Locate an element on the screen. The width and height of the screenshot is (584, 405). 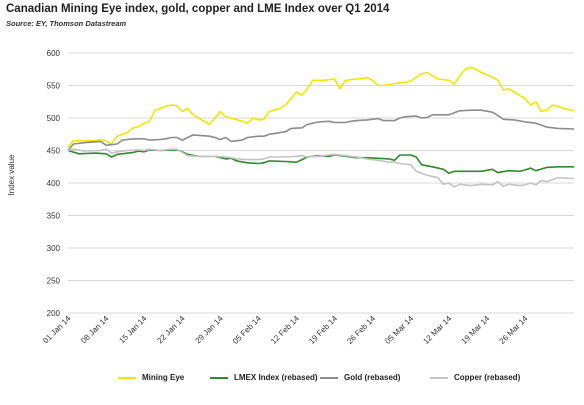
x-tick-label: 12 Feb 14 is located at coordinates (285, 330).